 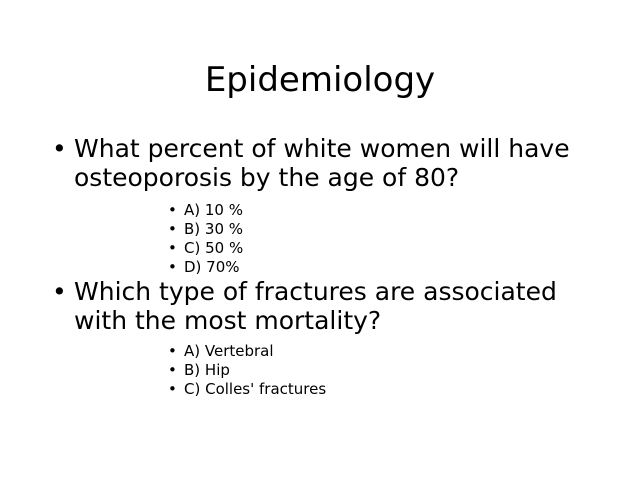 I want to click on option-text: B) 30 %, so click(x=214, y=229).